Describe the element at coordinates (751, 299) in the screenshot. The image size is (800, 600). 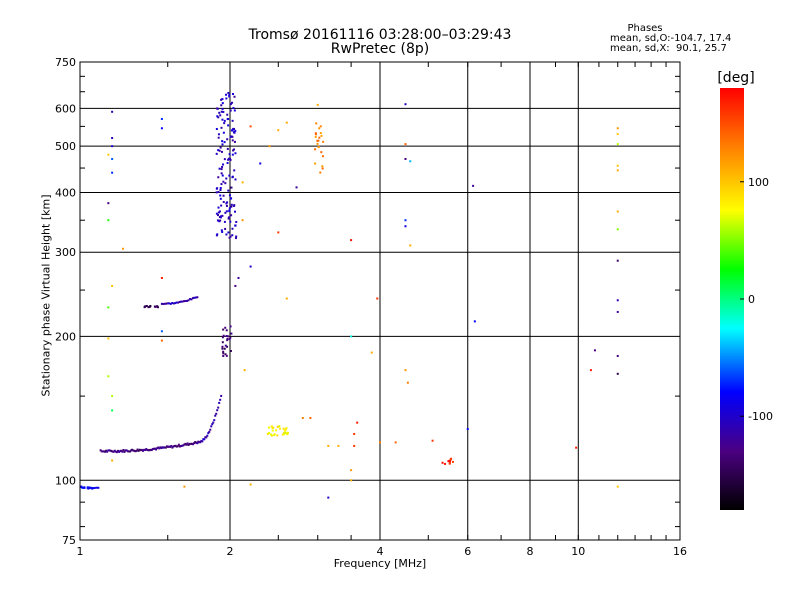
I see `colorbar-tick-label: 0` at that location.